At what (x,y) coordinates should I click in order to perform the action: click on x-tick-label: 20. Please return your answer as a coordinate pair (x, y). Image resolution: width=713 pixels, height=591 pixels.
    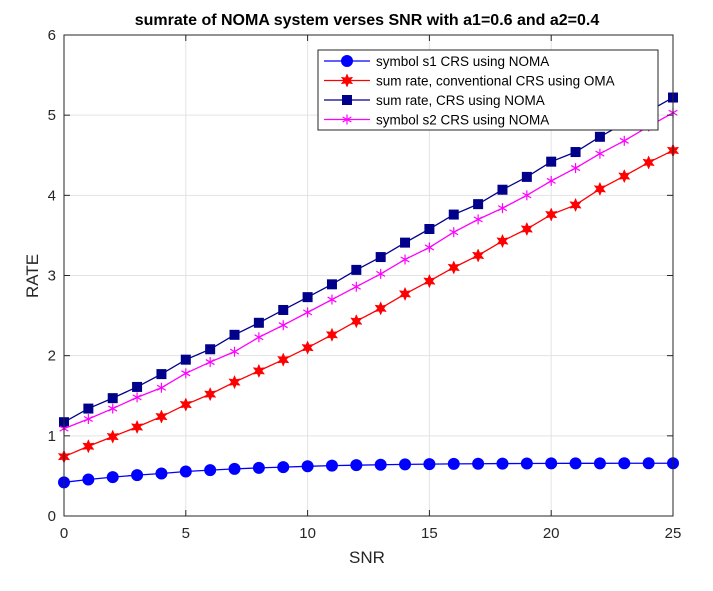
    Looking at the image, I should click on (551, 533).